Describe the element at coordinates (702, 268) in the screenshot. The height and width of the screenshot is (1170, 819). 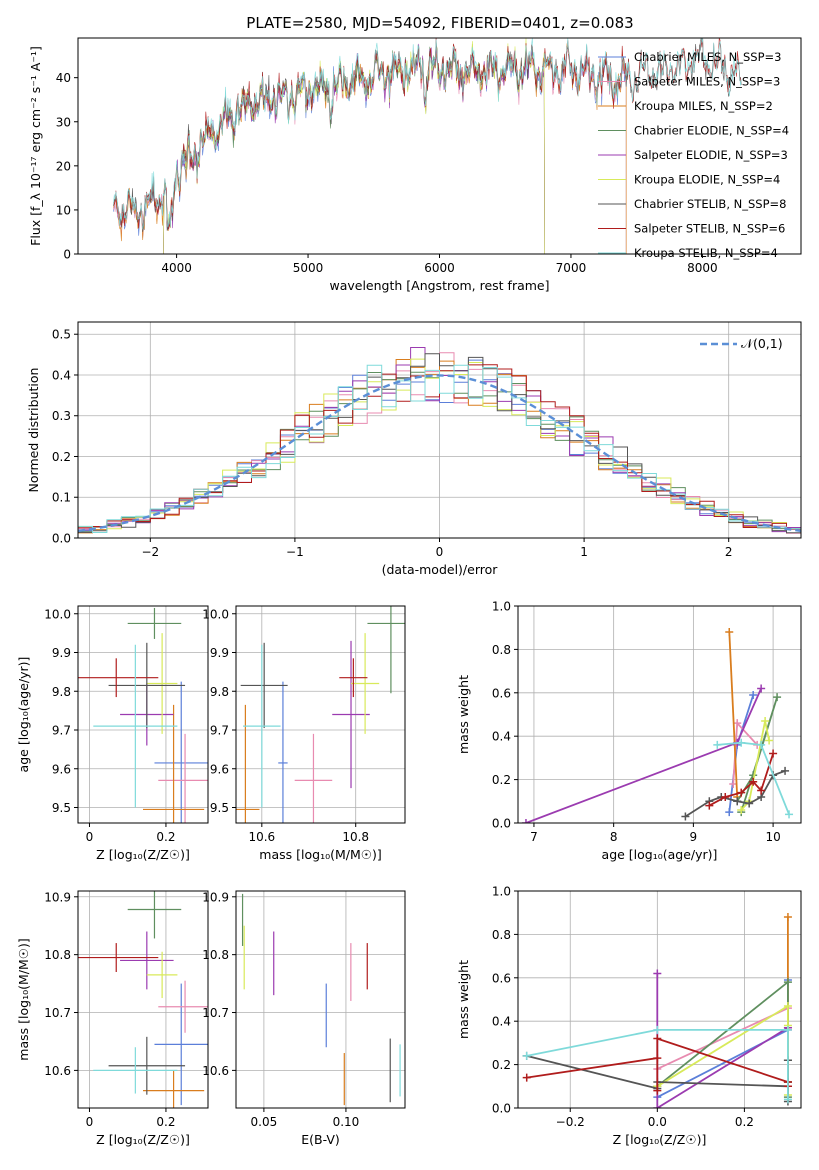
I see `spectrum-xtick-label-4: 8000` at that location.